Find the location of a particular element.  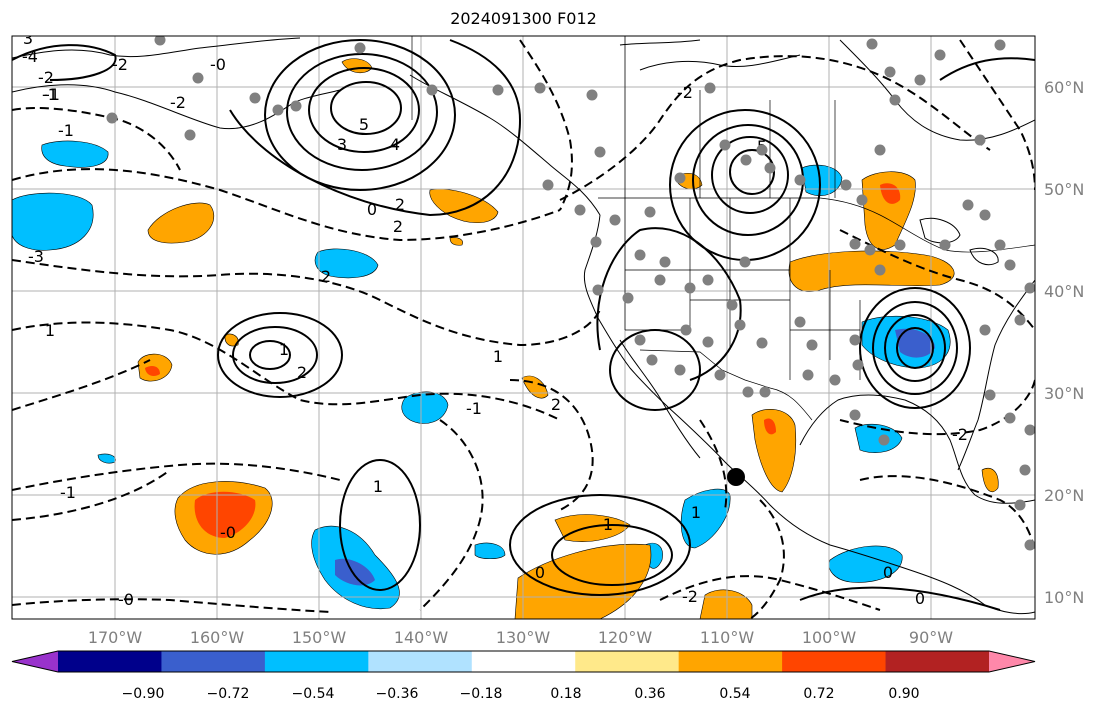

lat-label: 50°N is located at coordinates (1064, 189).